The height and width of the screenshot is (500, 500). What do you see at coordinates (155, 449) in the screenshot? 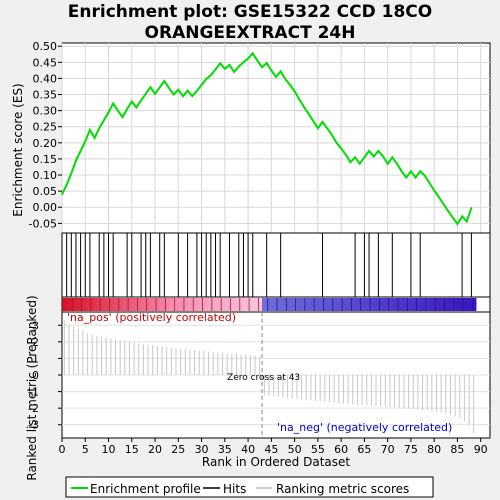
I see `x-tick-label: 20` at bounding box center [155, 449].